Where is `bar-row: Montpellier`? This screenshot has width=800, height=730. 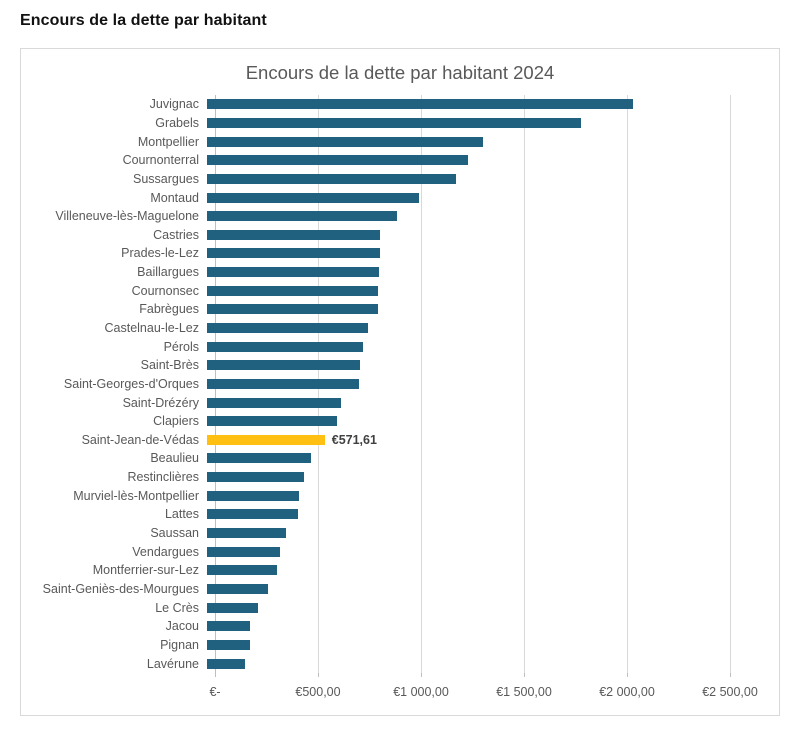 bar-row: Montpellier is located at coordinates (400, 141).